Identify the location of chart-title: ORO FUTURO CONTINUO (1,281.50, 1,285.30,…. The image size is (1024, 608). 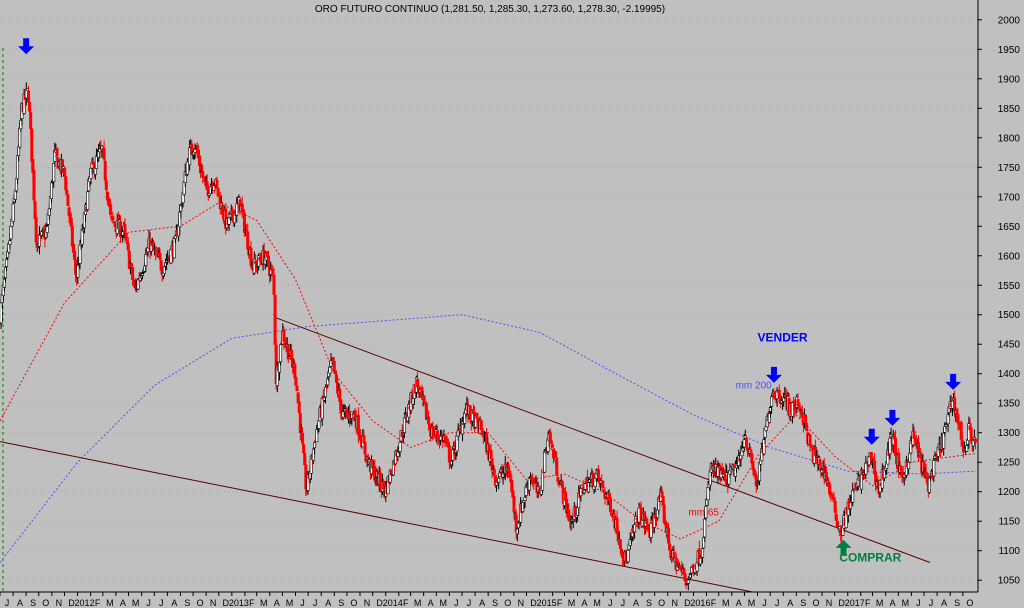
(490, 9).